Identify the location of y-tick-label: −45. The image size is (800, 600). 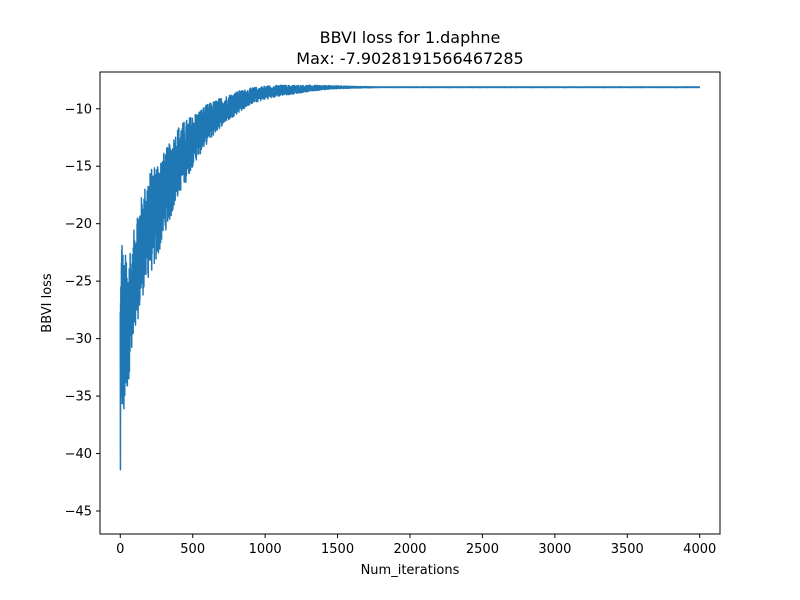
(78, 512).